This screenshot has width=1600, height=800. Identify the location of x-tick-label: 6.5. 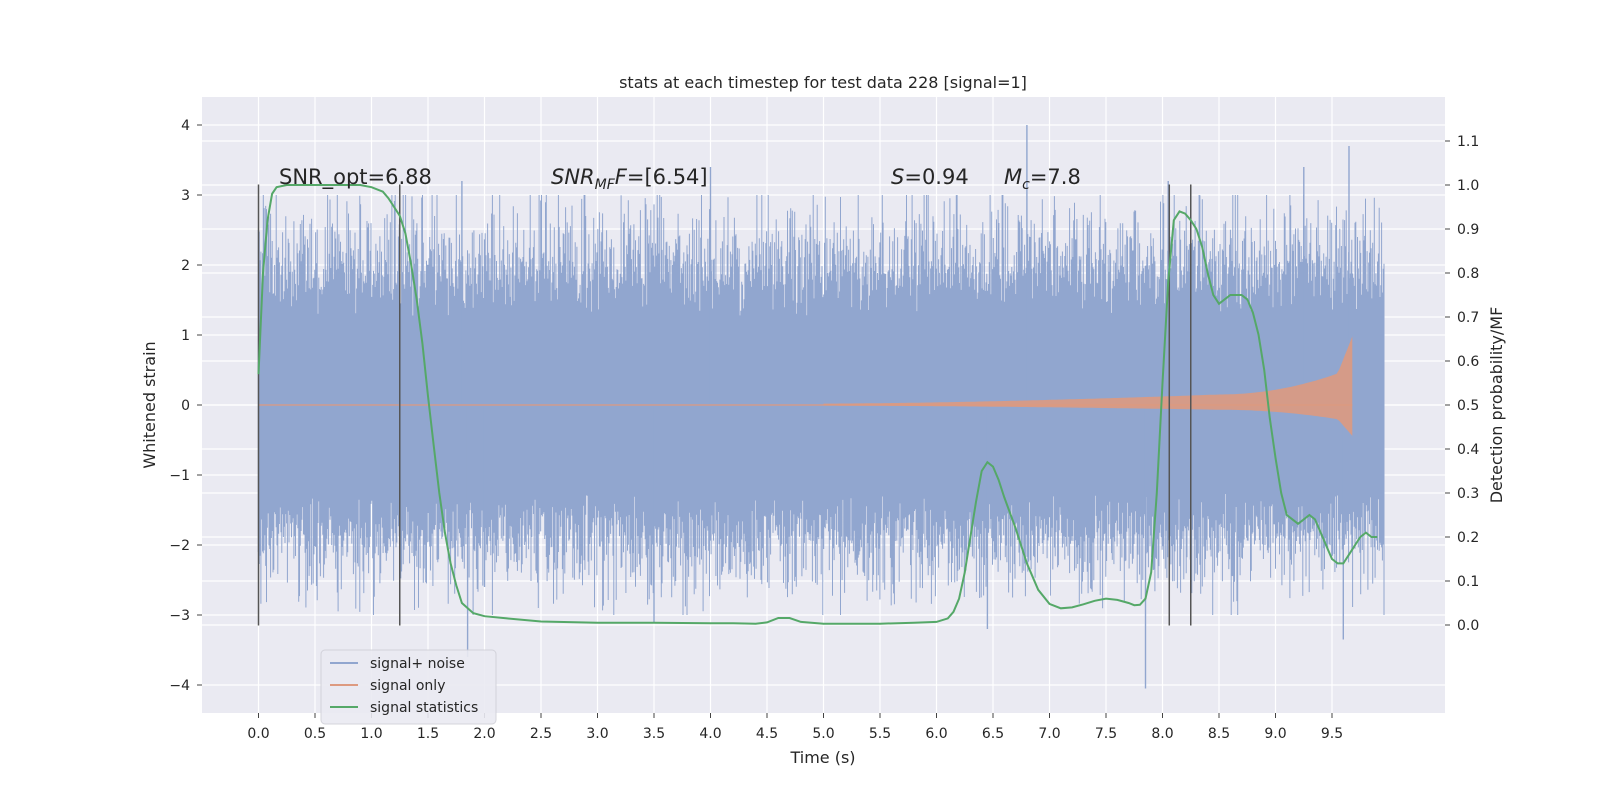
(993, 734).